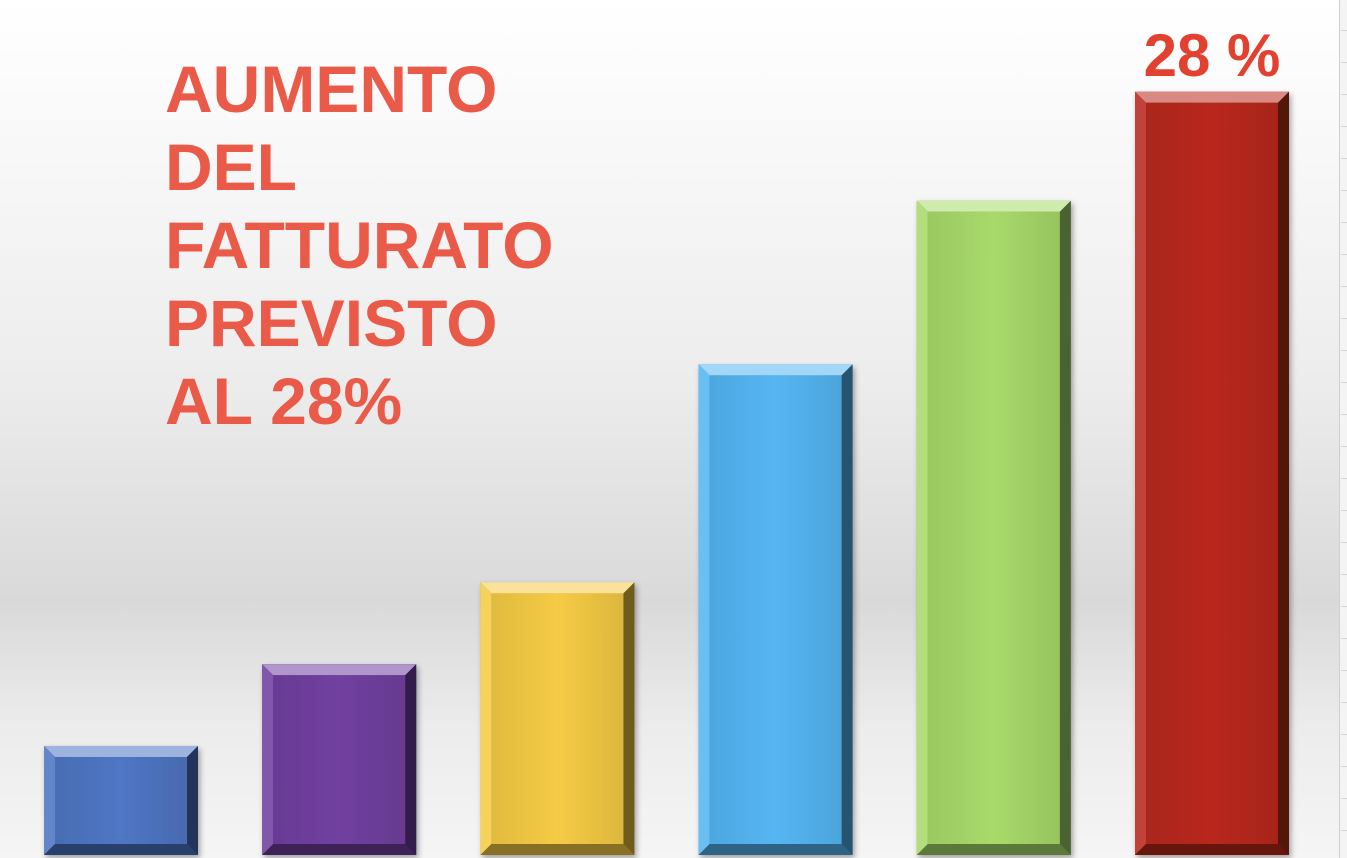 The width and height of the screenshot is (1347, 858). What do you see at coordinates (331, 89) in the screenshot?
I see `title-line-1: AUMENTO` at bounding box center [331, 89].